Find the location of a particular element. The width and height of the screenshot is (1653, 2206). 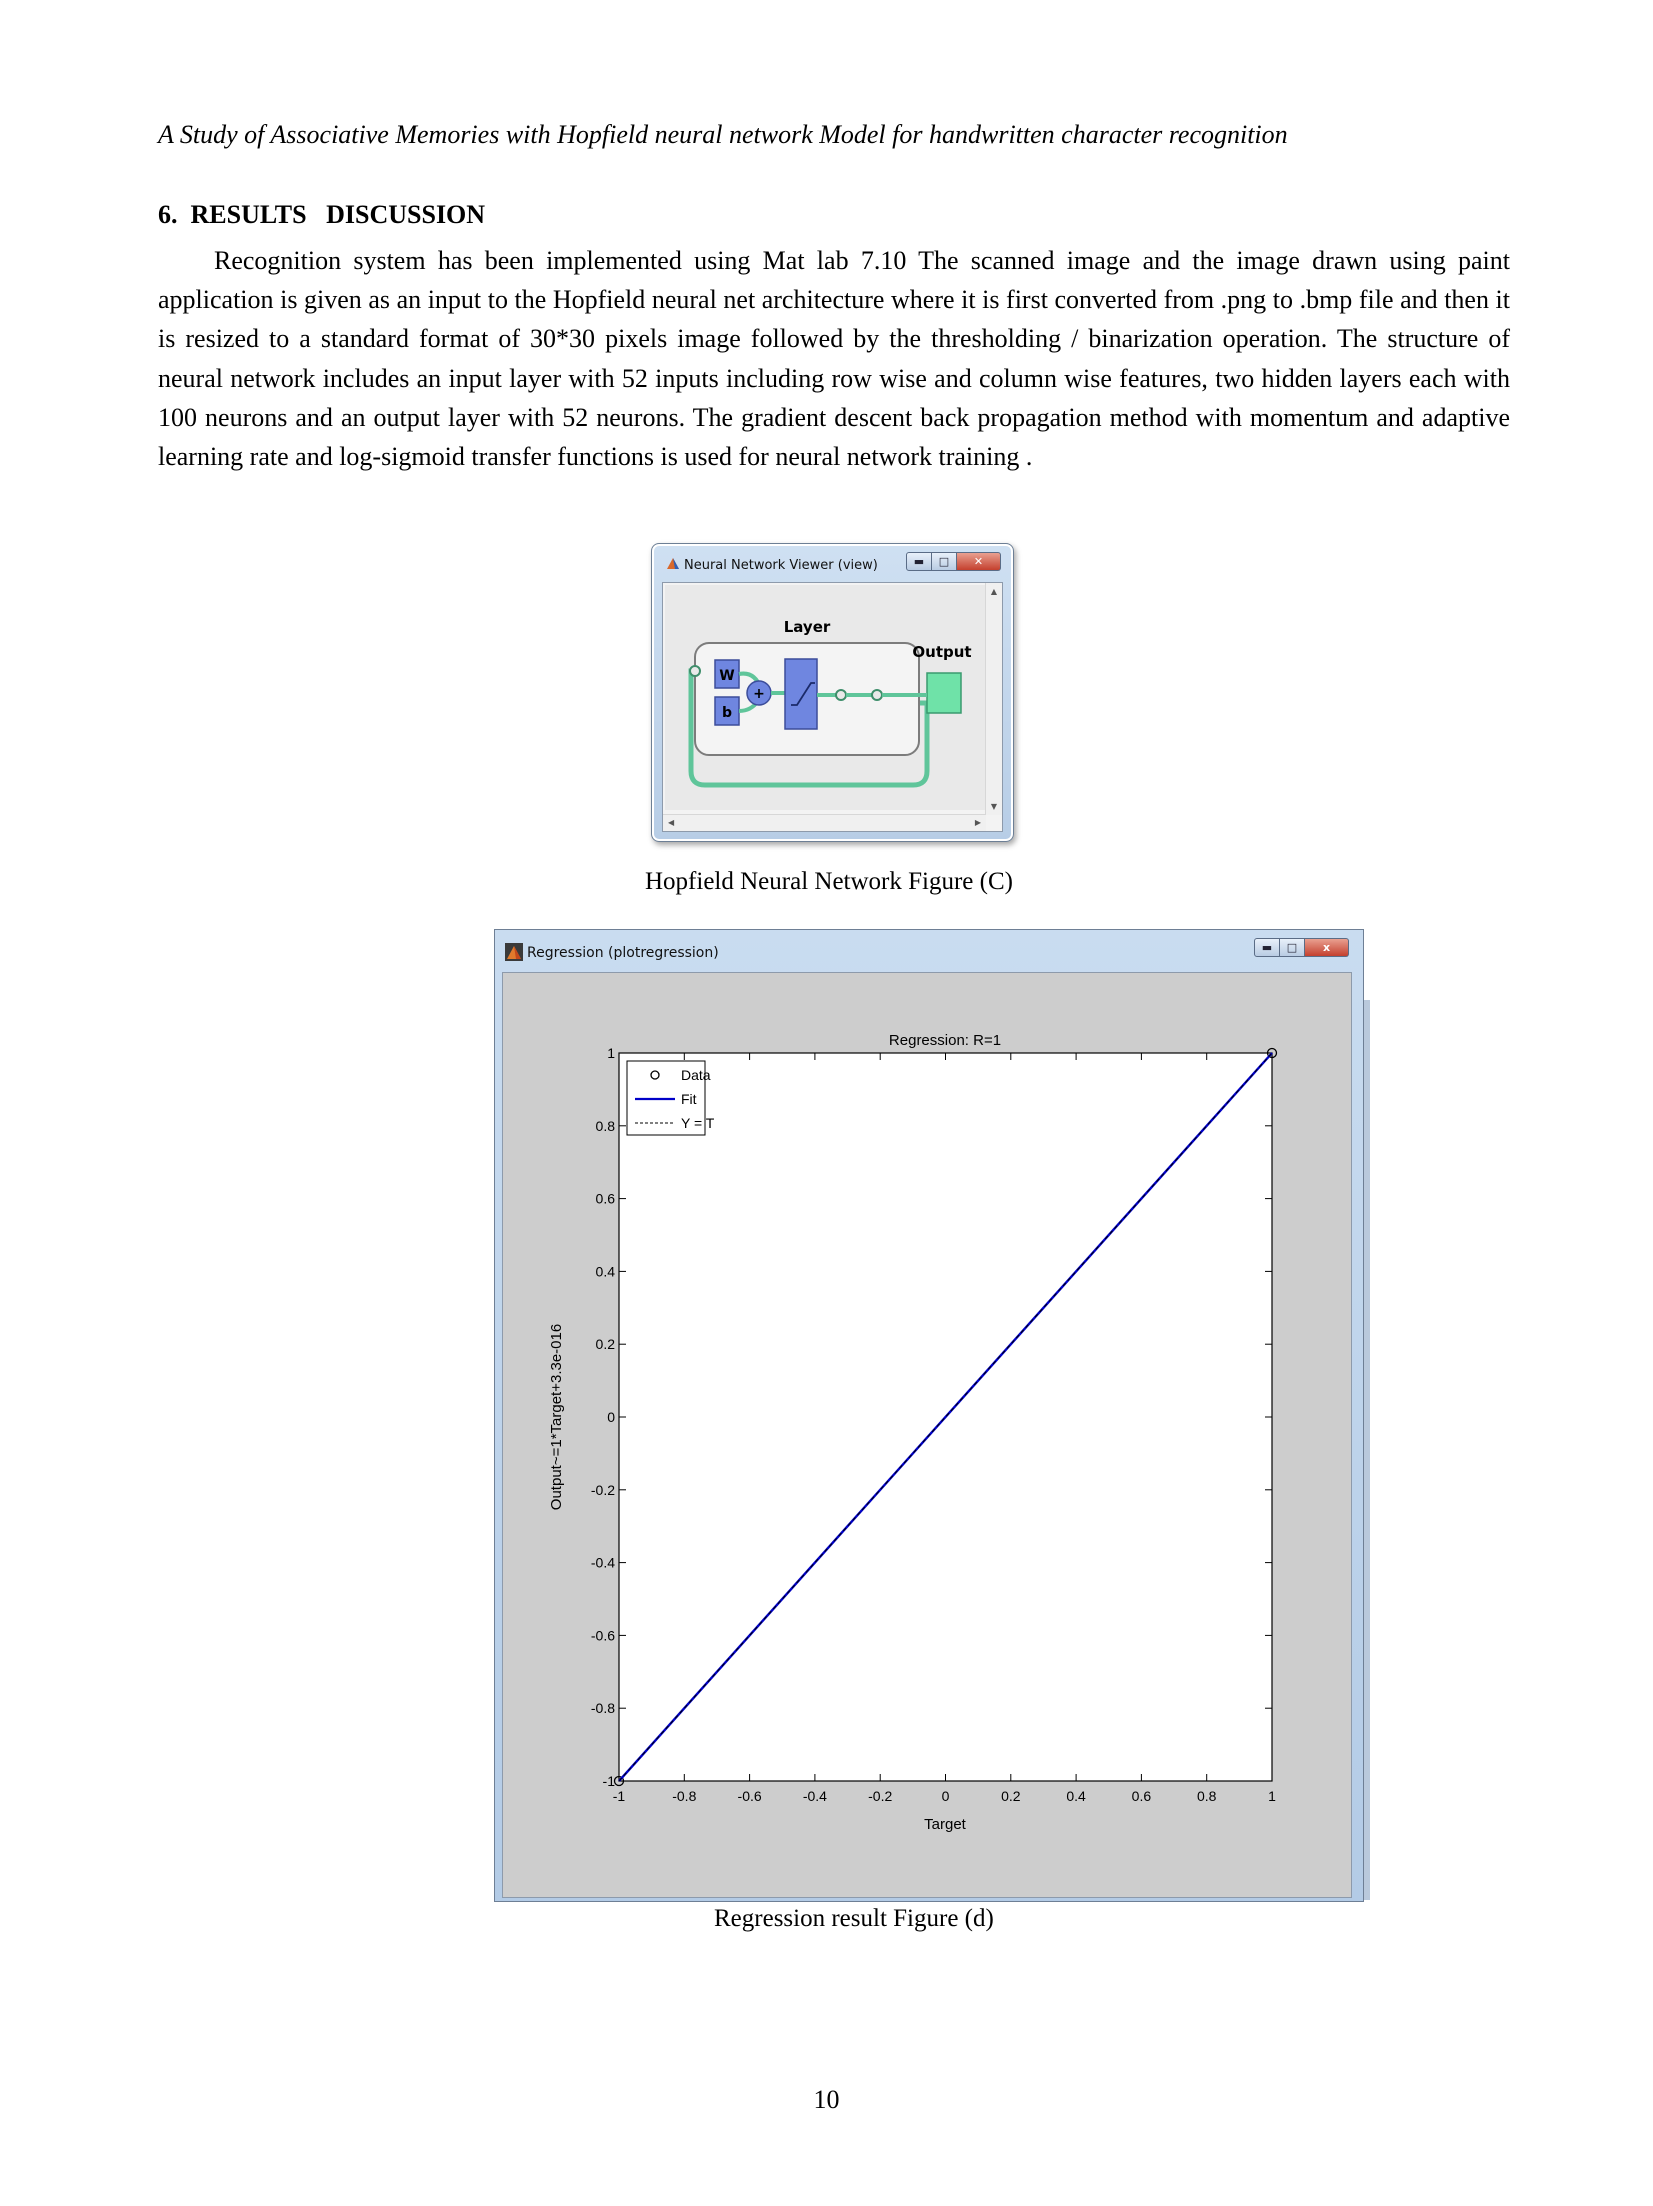

x-tick-label: -0.6 is located at coordinates (750, 1796).